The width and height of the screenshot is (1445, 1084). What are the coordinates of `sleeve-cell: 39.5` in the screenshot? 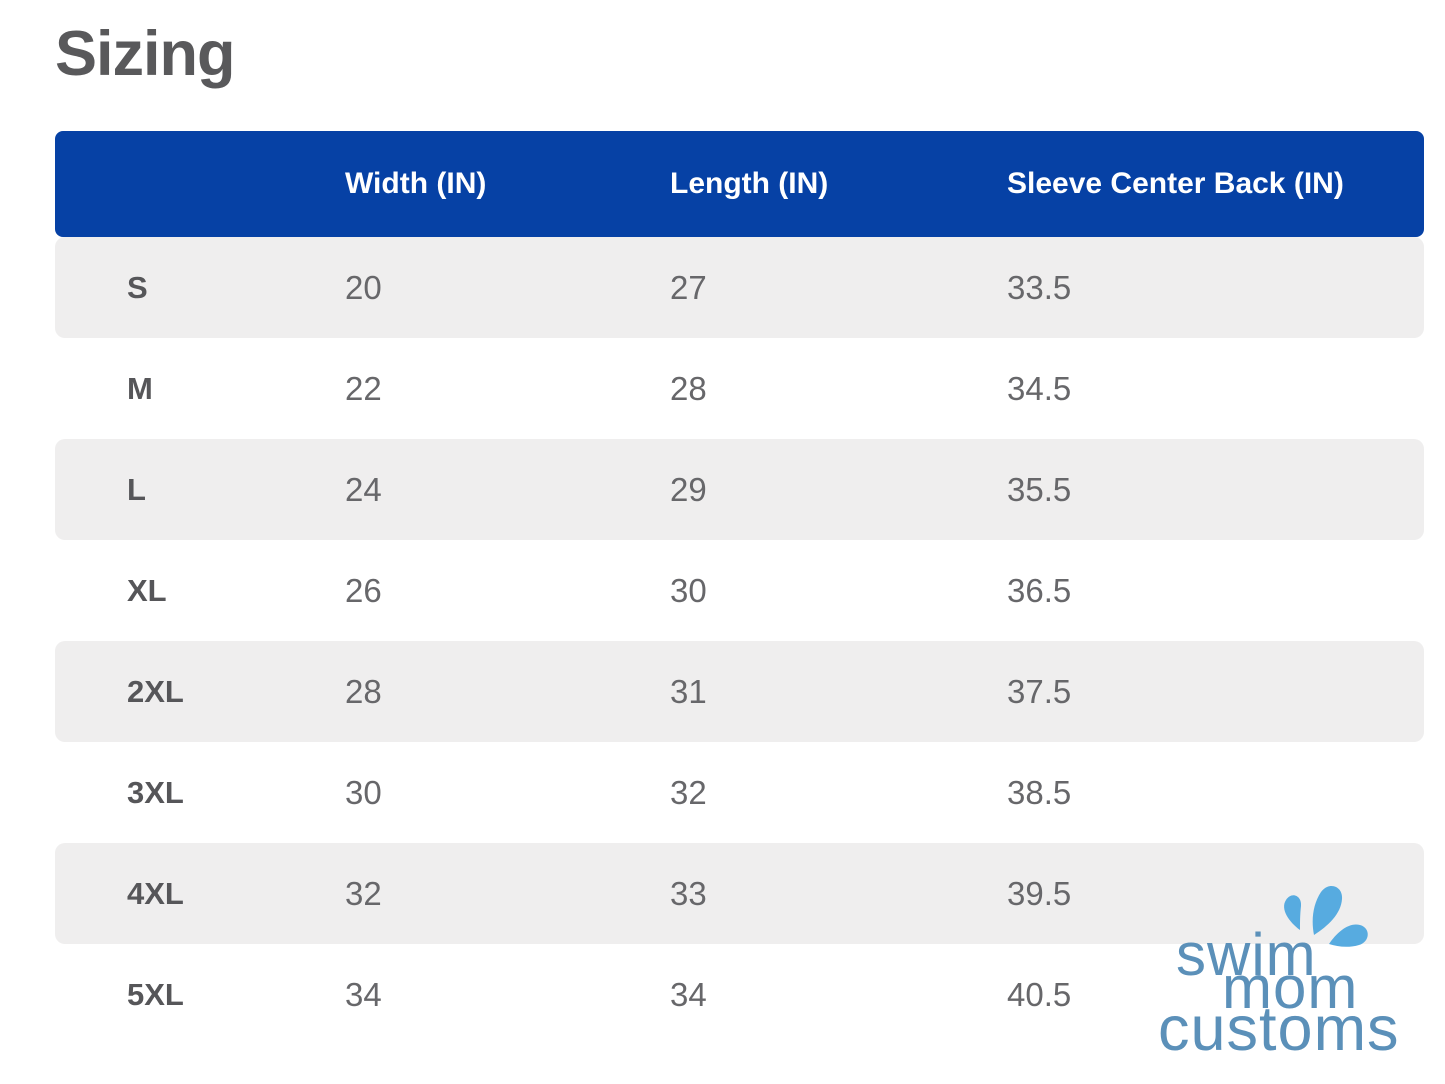 It's located at (1039, 893).